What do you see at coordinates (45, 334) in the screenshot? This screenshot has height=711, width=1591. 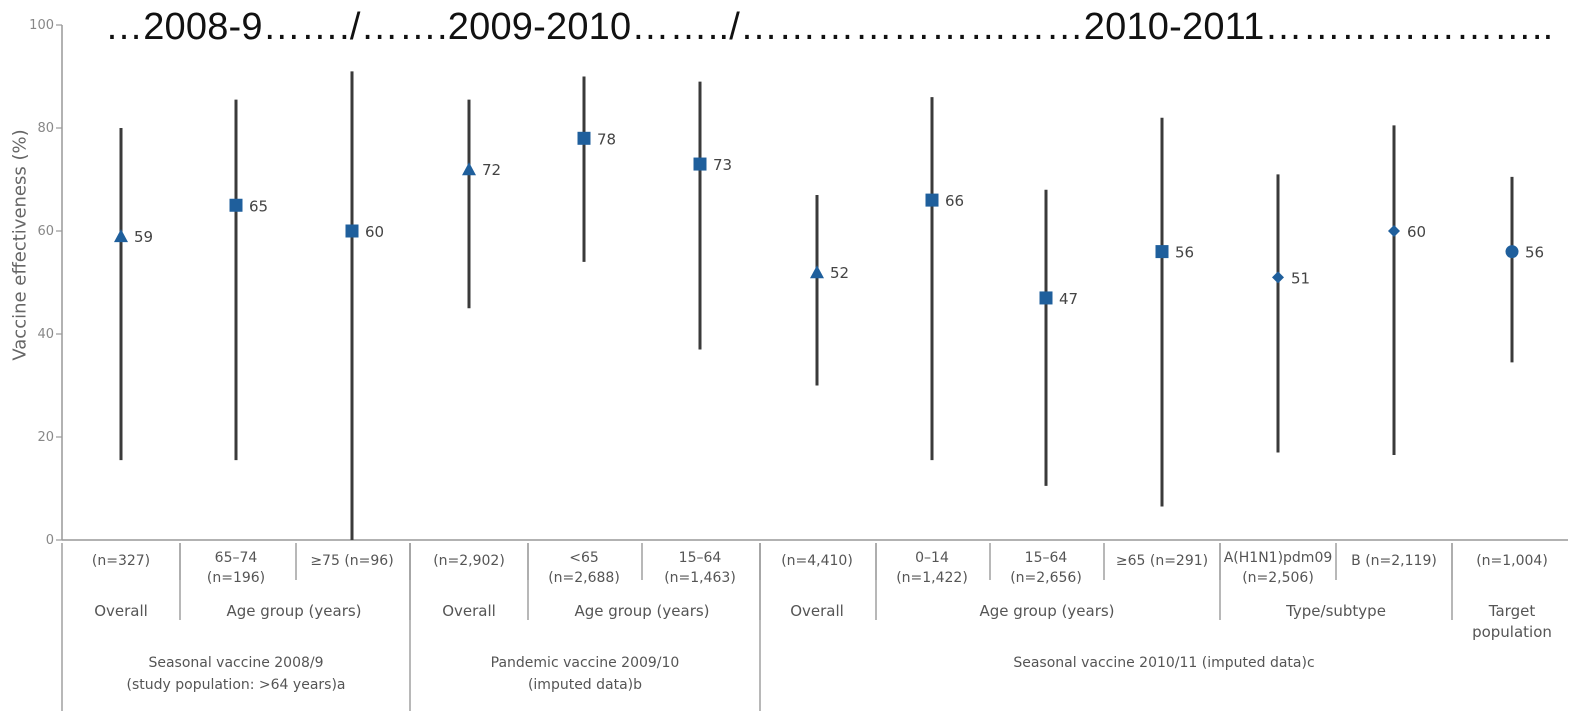 I see `y-tick-label: 40` at bounding box center [45, 334].